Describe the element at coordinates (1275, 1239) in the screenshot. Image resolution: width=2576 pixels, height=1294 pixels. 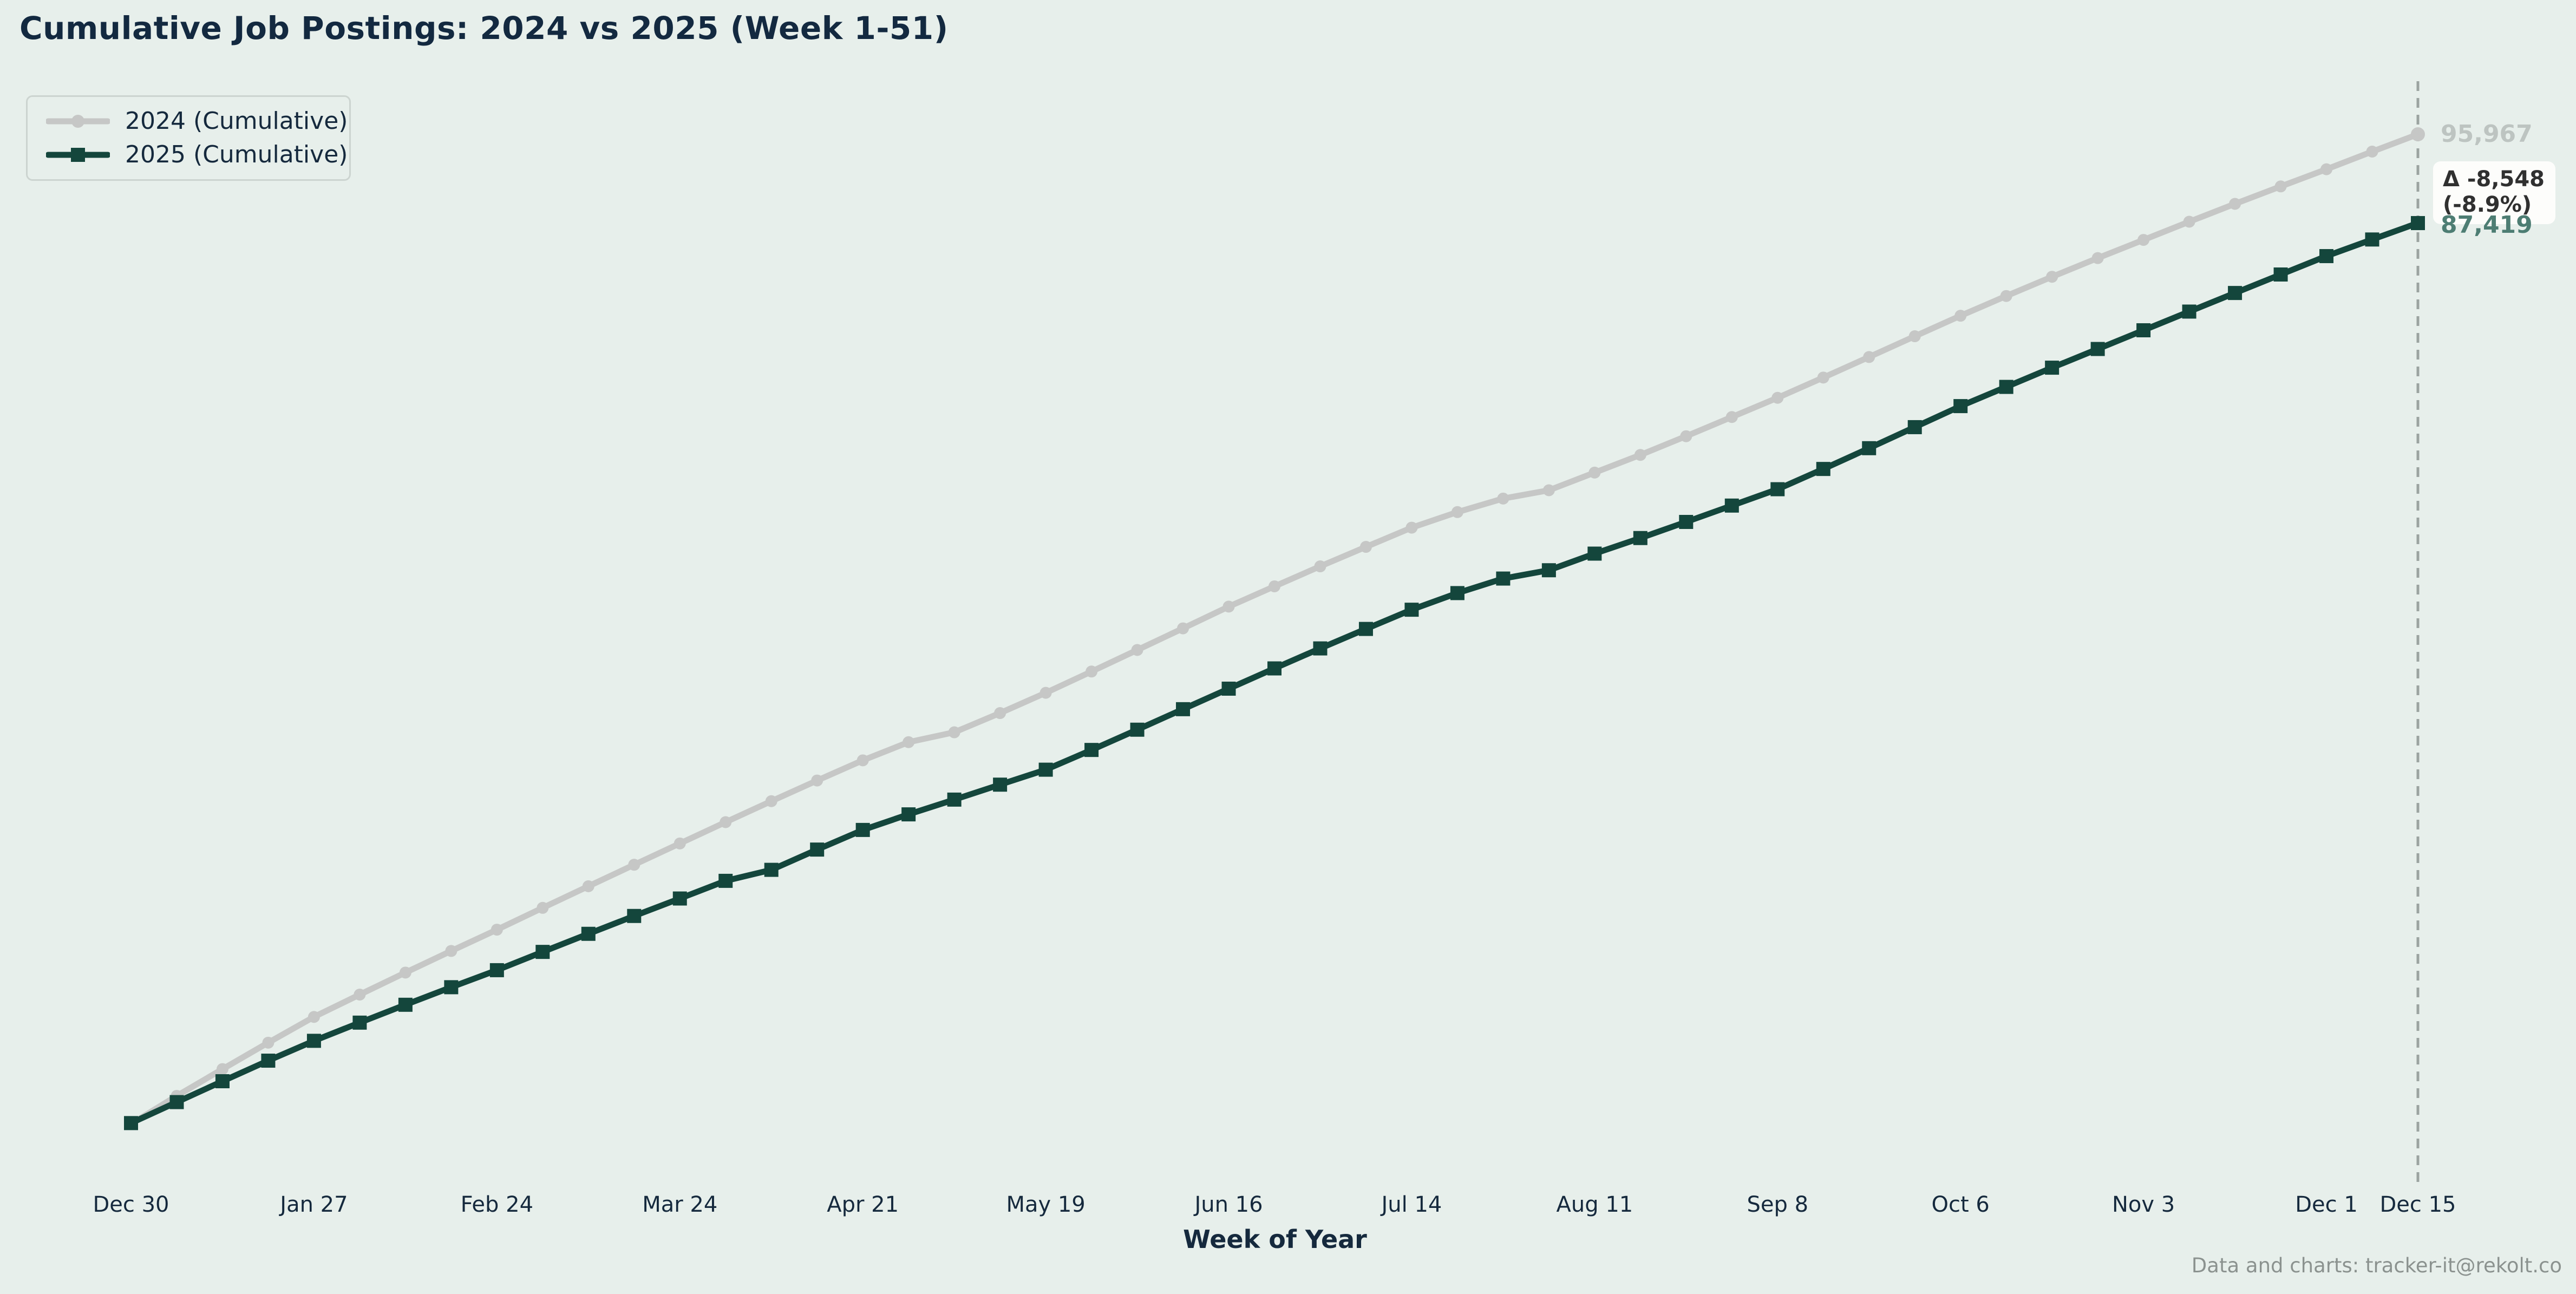
I see `x-axis-title: Week of Year` at that location.